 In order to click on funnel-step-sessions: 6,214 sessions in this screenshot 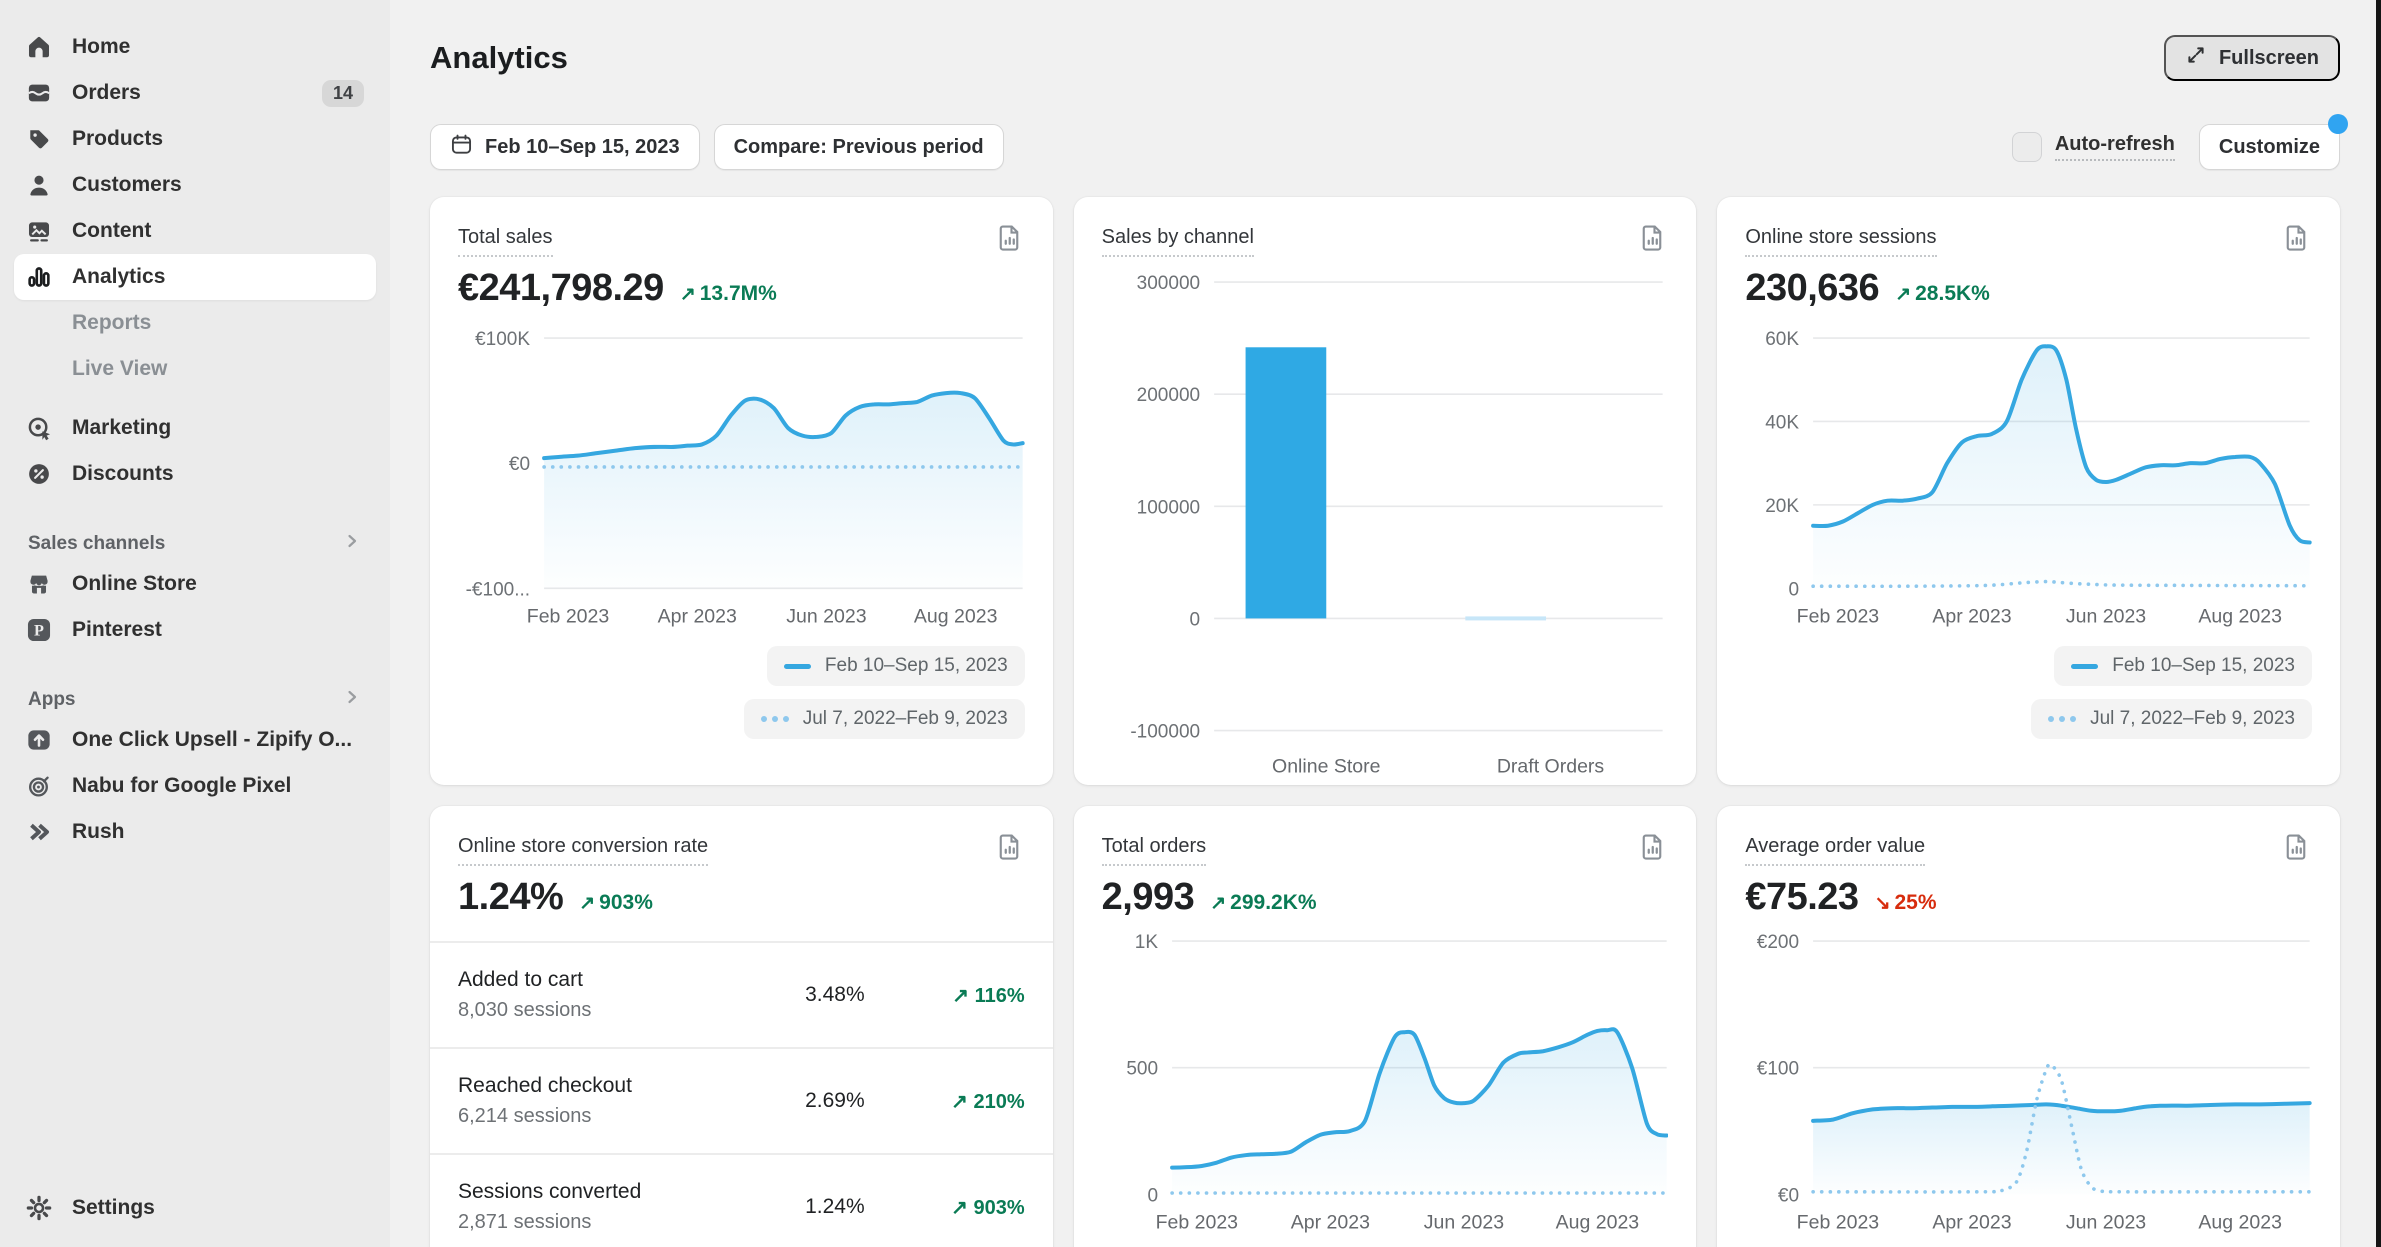, I will do `click(525, 1116)`.